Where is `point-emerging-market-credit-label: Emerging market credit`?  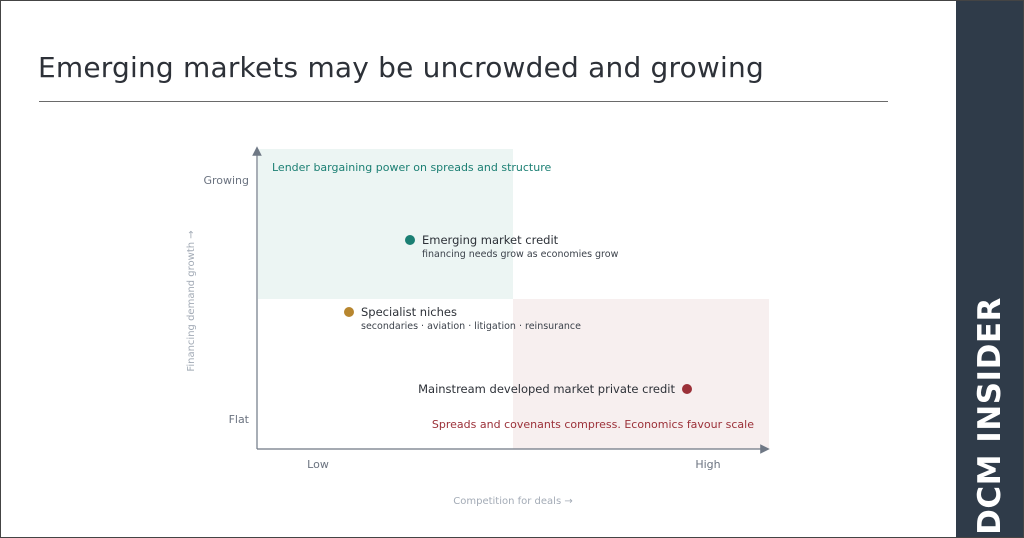 point-emerging-market-credit-label: Emerging market credit is located at coordinates (490, 240).